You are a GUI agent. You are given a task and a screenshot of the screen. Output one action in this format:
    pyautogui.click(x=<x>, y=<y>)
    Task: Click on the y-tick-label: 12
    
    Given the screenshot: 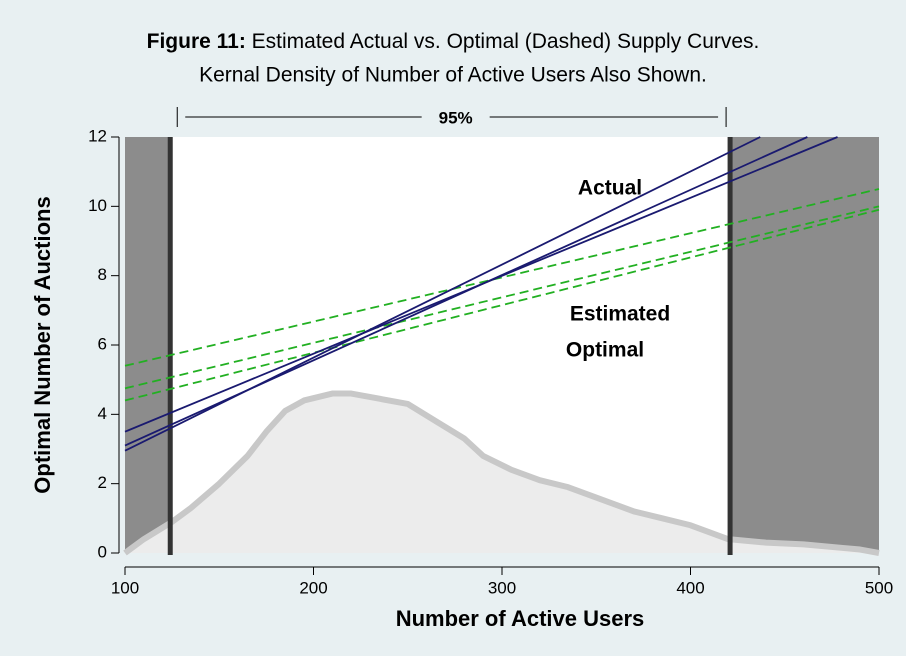 What is the action you would take?
    pyautogui.click(x=97, y=135)
    